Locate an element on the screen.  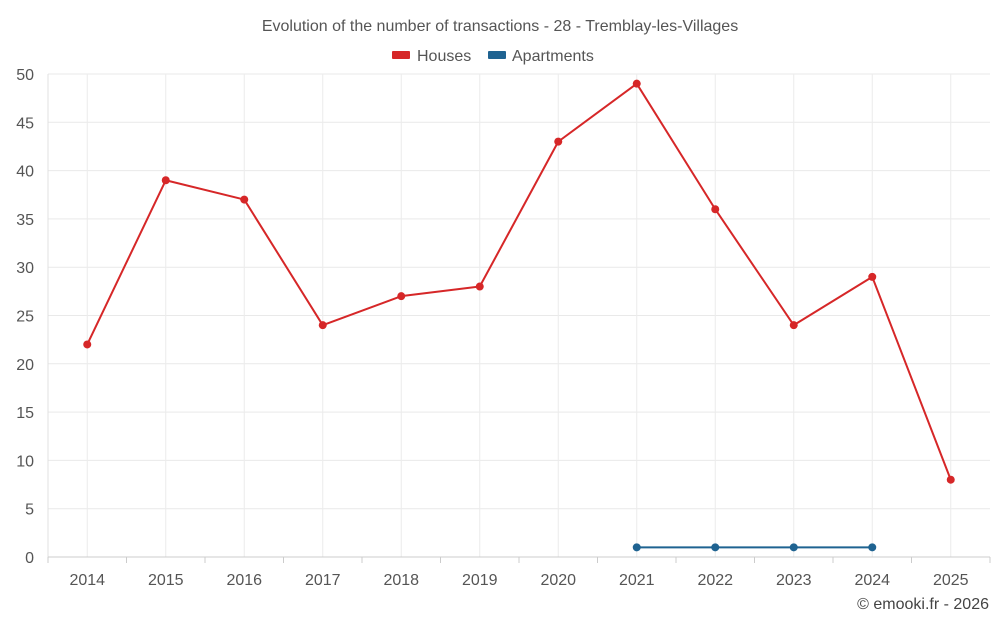
x-tick-label: 2022 is located at coordinates (715, 580).